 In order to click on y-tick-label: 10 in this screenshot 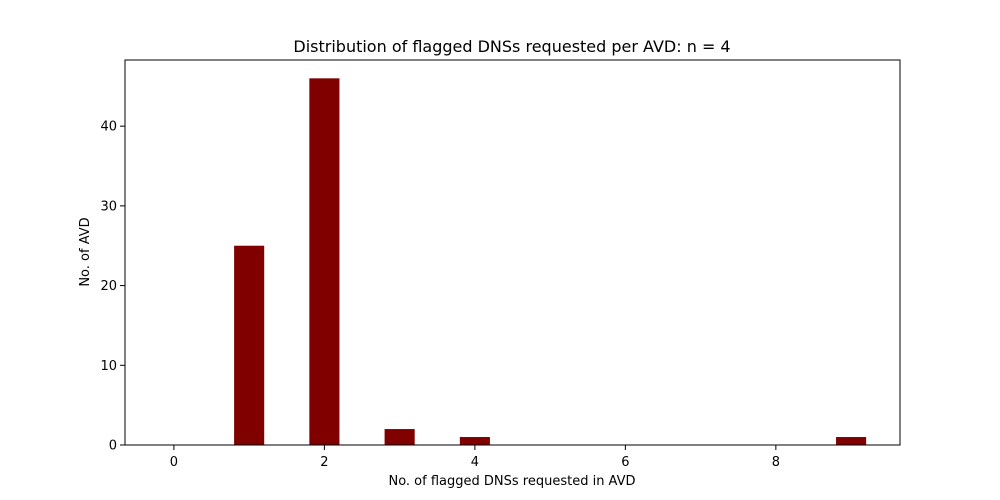, I will do `click(108, 366)`.